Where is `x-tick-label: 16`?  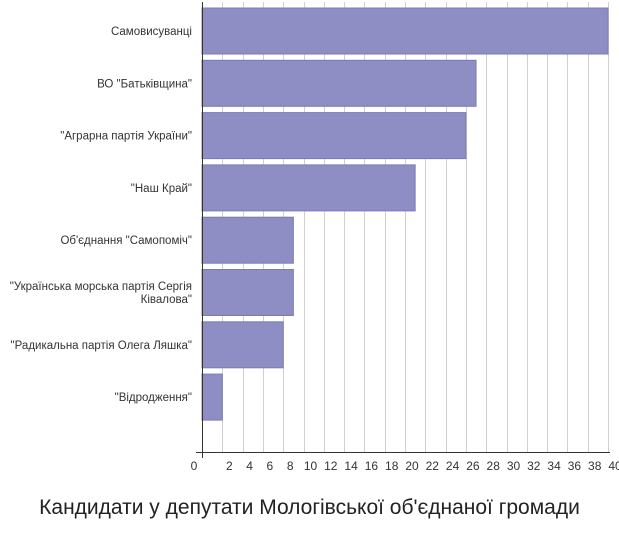 x-tick-label: 16 is located at coordinates (372, 466).